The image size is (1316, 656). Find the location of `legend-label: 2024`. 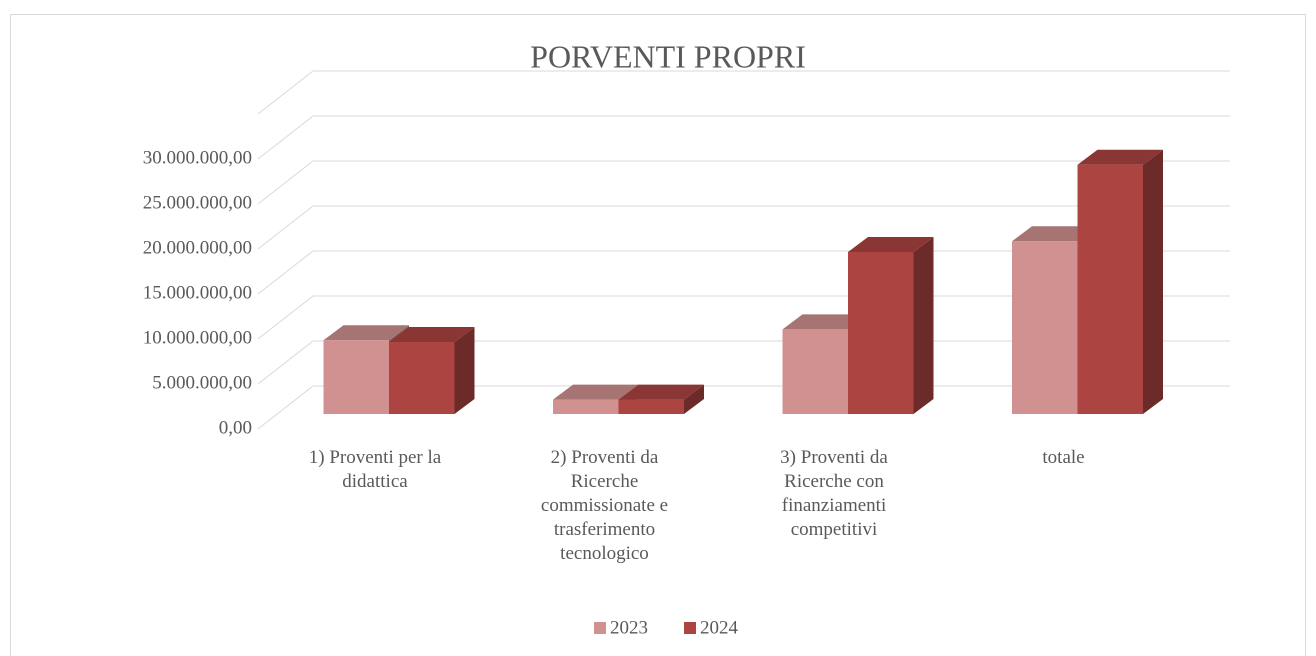

legend-label: 2024 is located at coordinates (719, 627).